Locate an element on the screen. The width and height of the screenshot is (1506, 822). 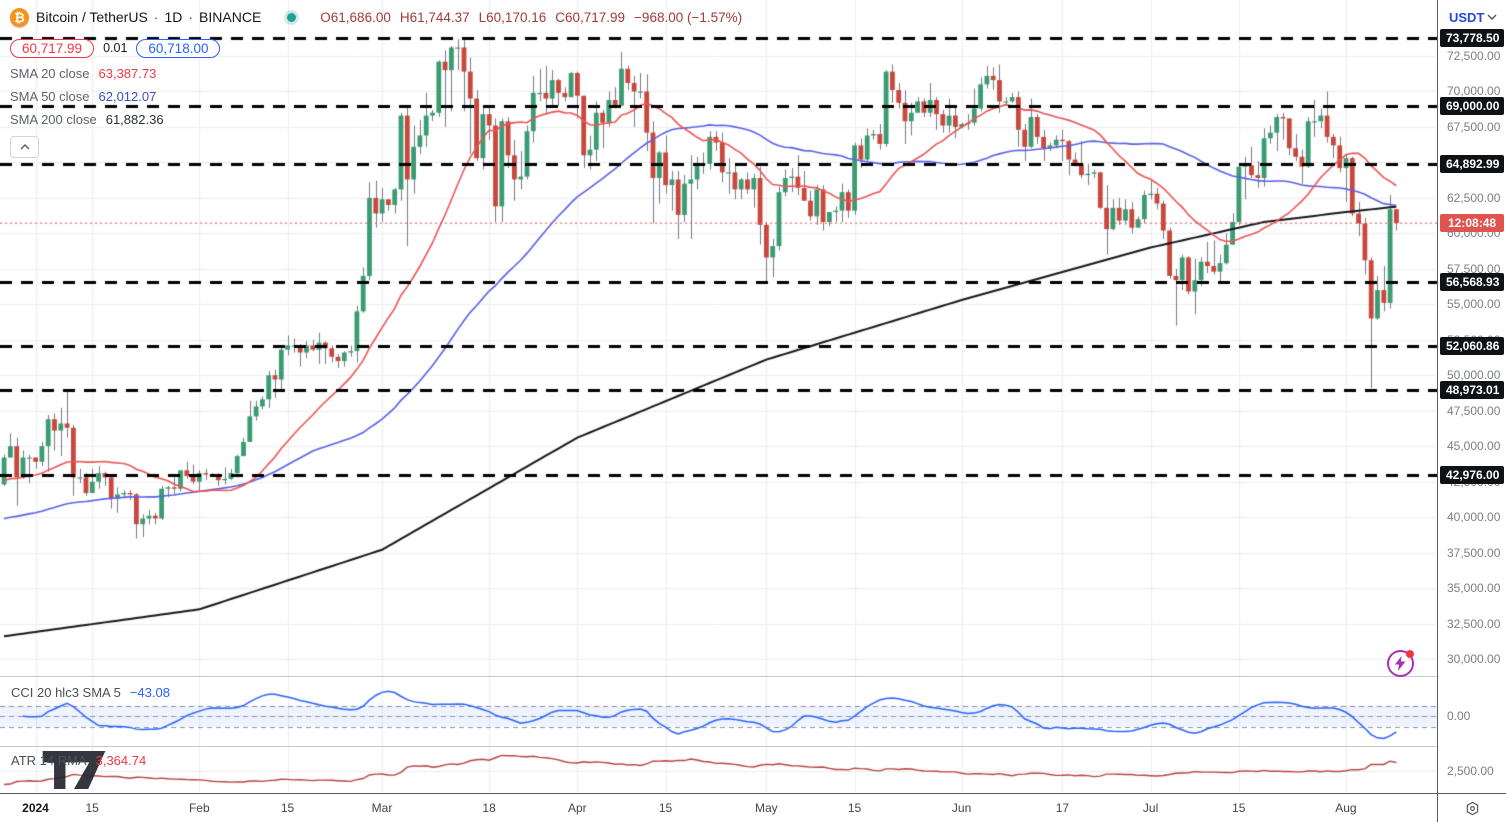
pane-tick-label: 2,500.00 is located at coordinates (1470, 771).